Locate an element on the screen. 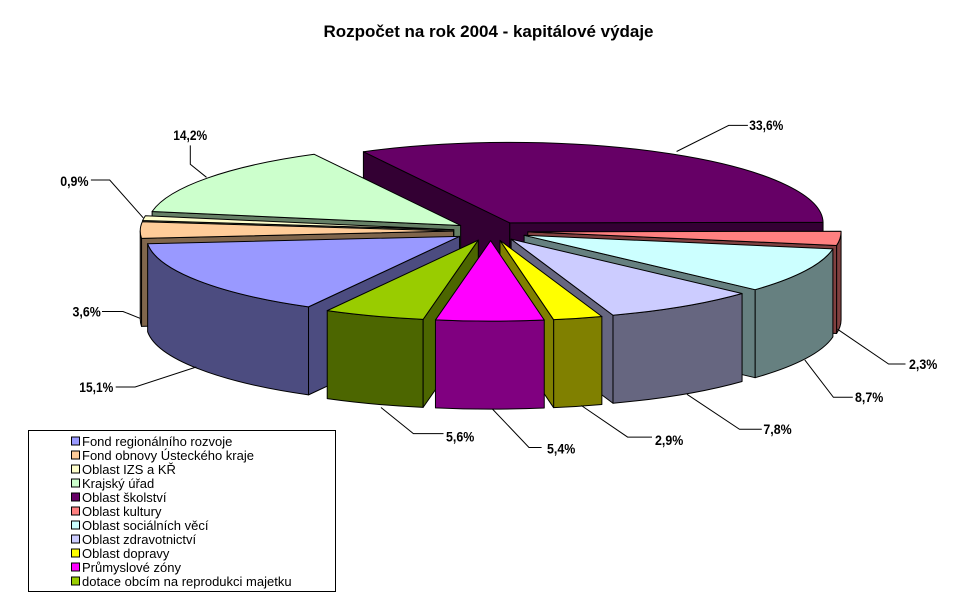 This screenshot has height=606, width=968. svg-text: 3,6% is located at coordinates (87, 312).